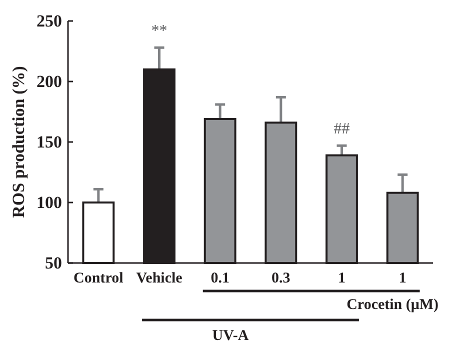 This screenshot has height=346, width=453. I want to click on text: Crocetin (μM), so click(392, 305).